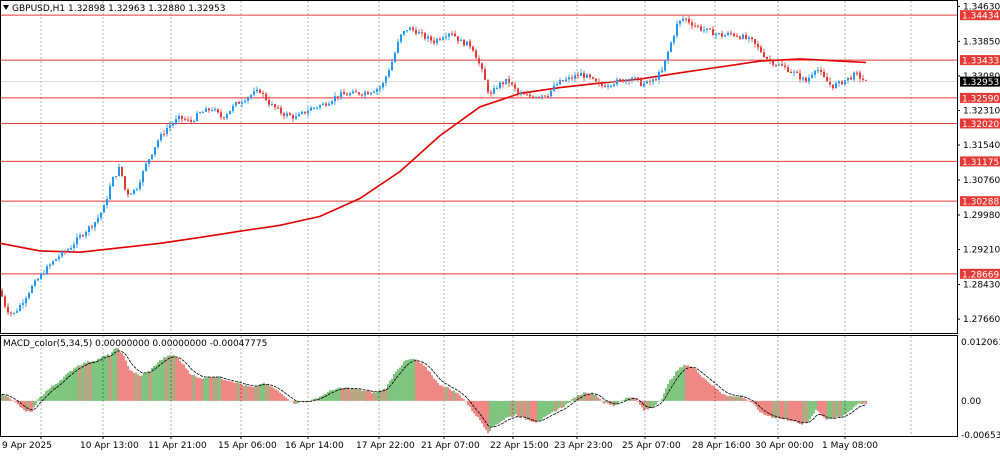  I want to click on price-tick-label: 1.34630, so click(981, 7).